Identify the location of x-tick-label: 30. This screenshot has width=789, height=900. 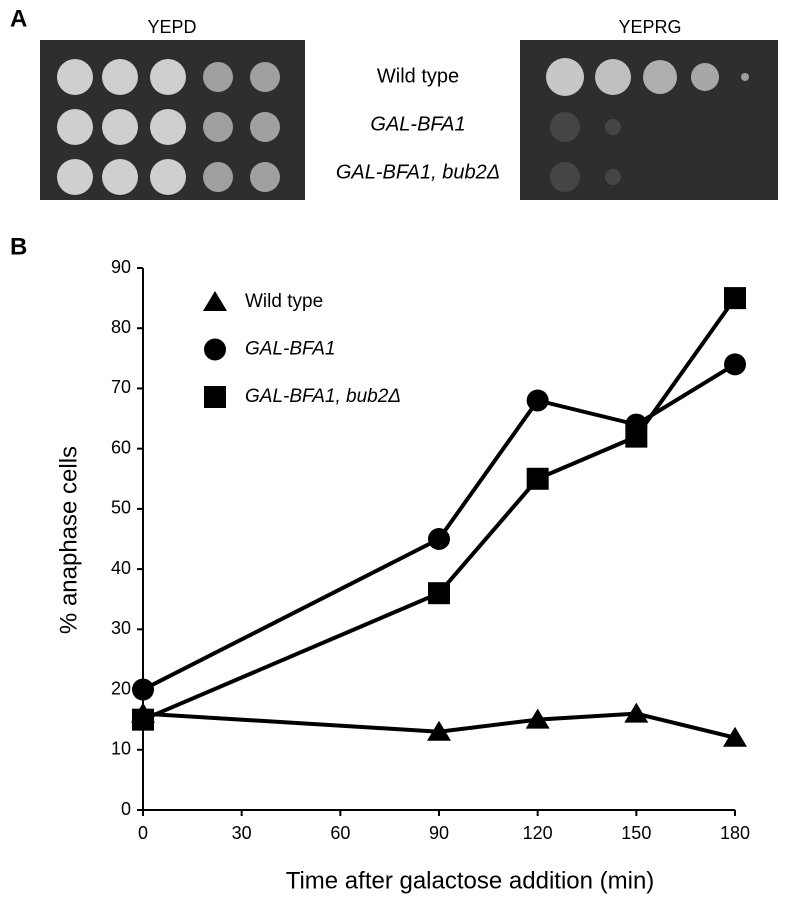
(242, 833).